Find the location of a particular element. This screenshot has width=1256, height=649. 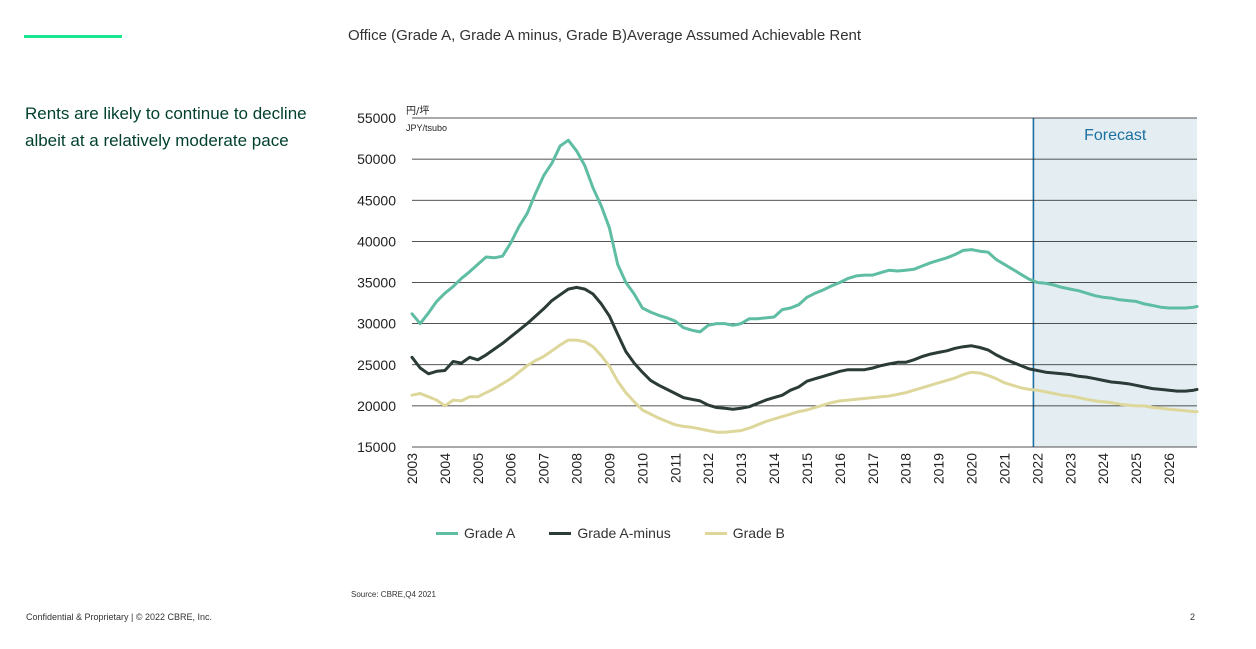

forecast-label: Forecast is located at coordinates (1115, 135).